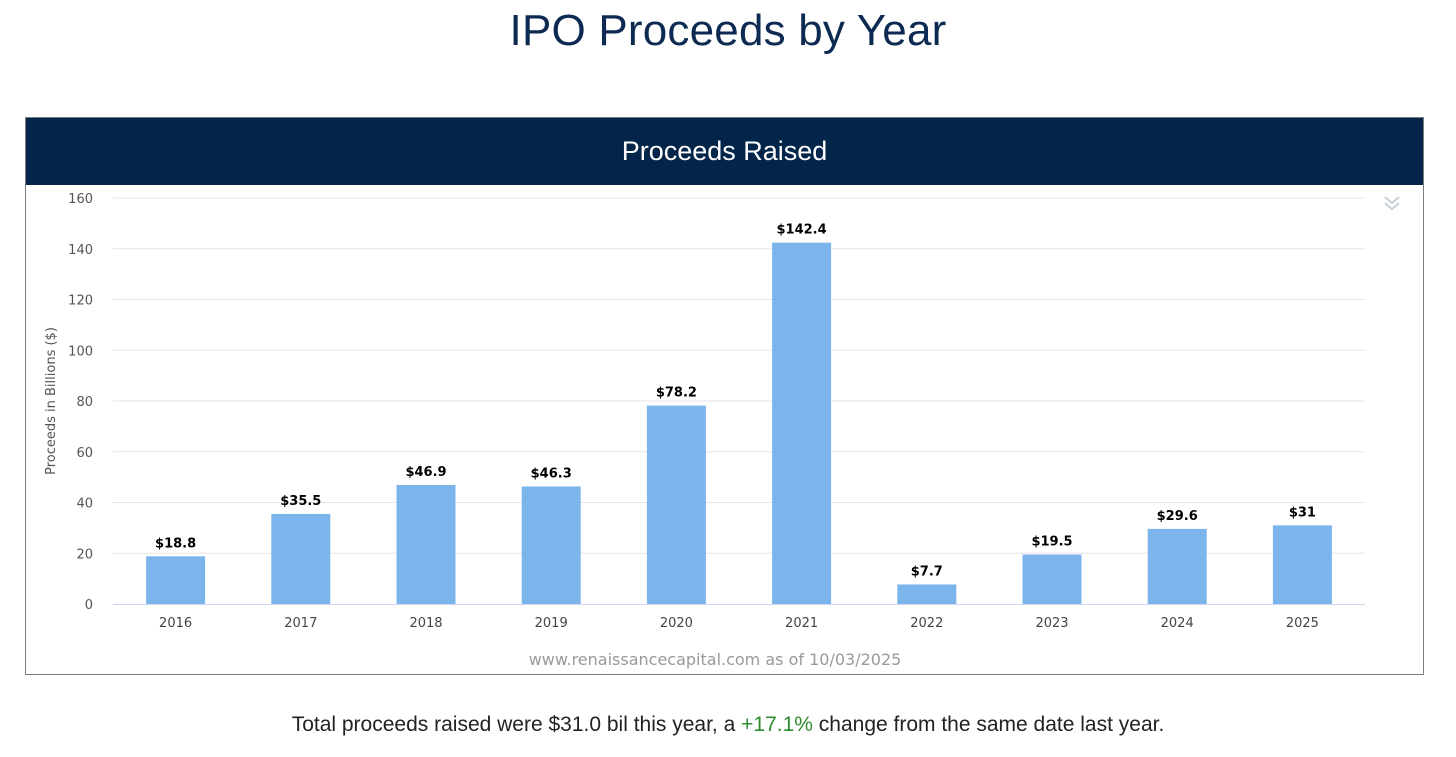 The height and width of the screenshot is (757, 1456). I want to click on y-tick-label: 0, so click(89, 605).